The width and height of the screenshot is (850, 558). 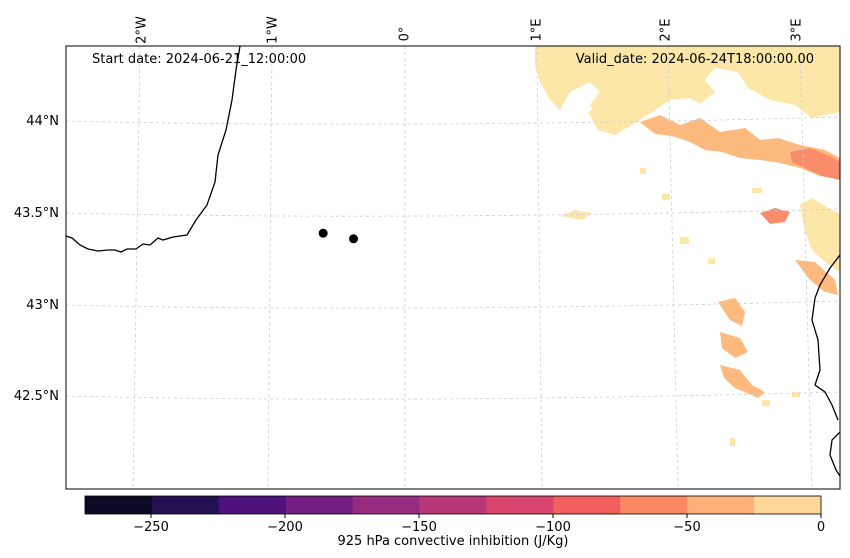 I want to click on colorbar-tick-label-6: 0, so click(x=821, y=527).